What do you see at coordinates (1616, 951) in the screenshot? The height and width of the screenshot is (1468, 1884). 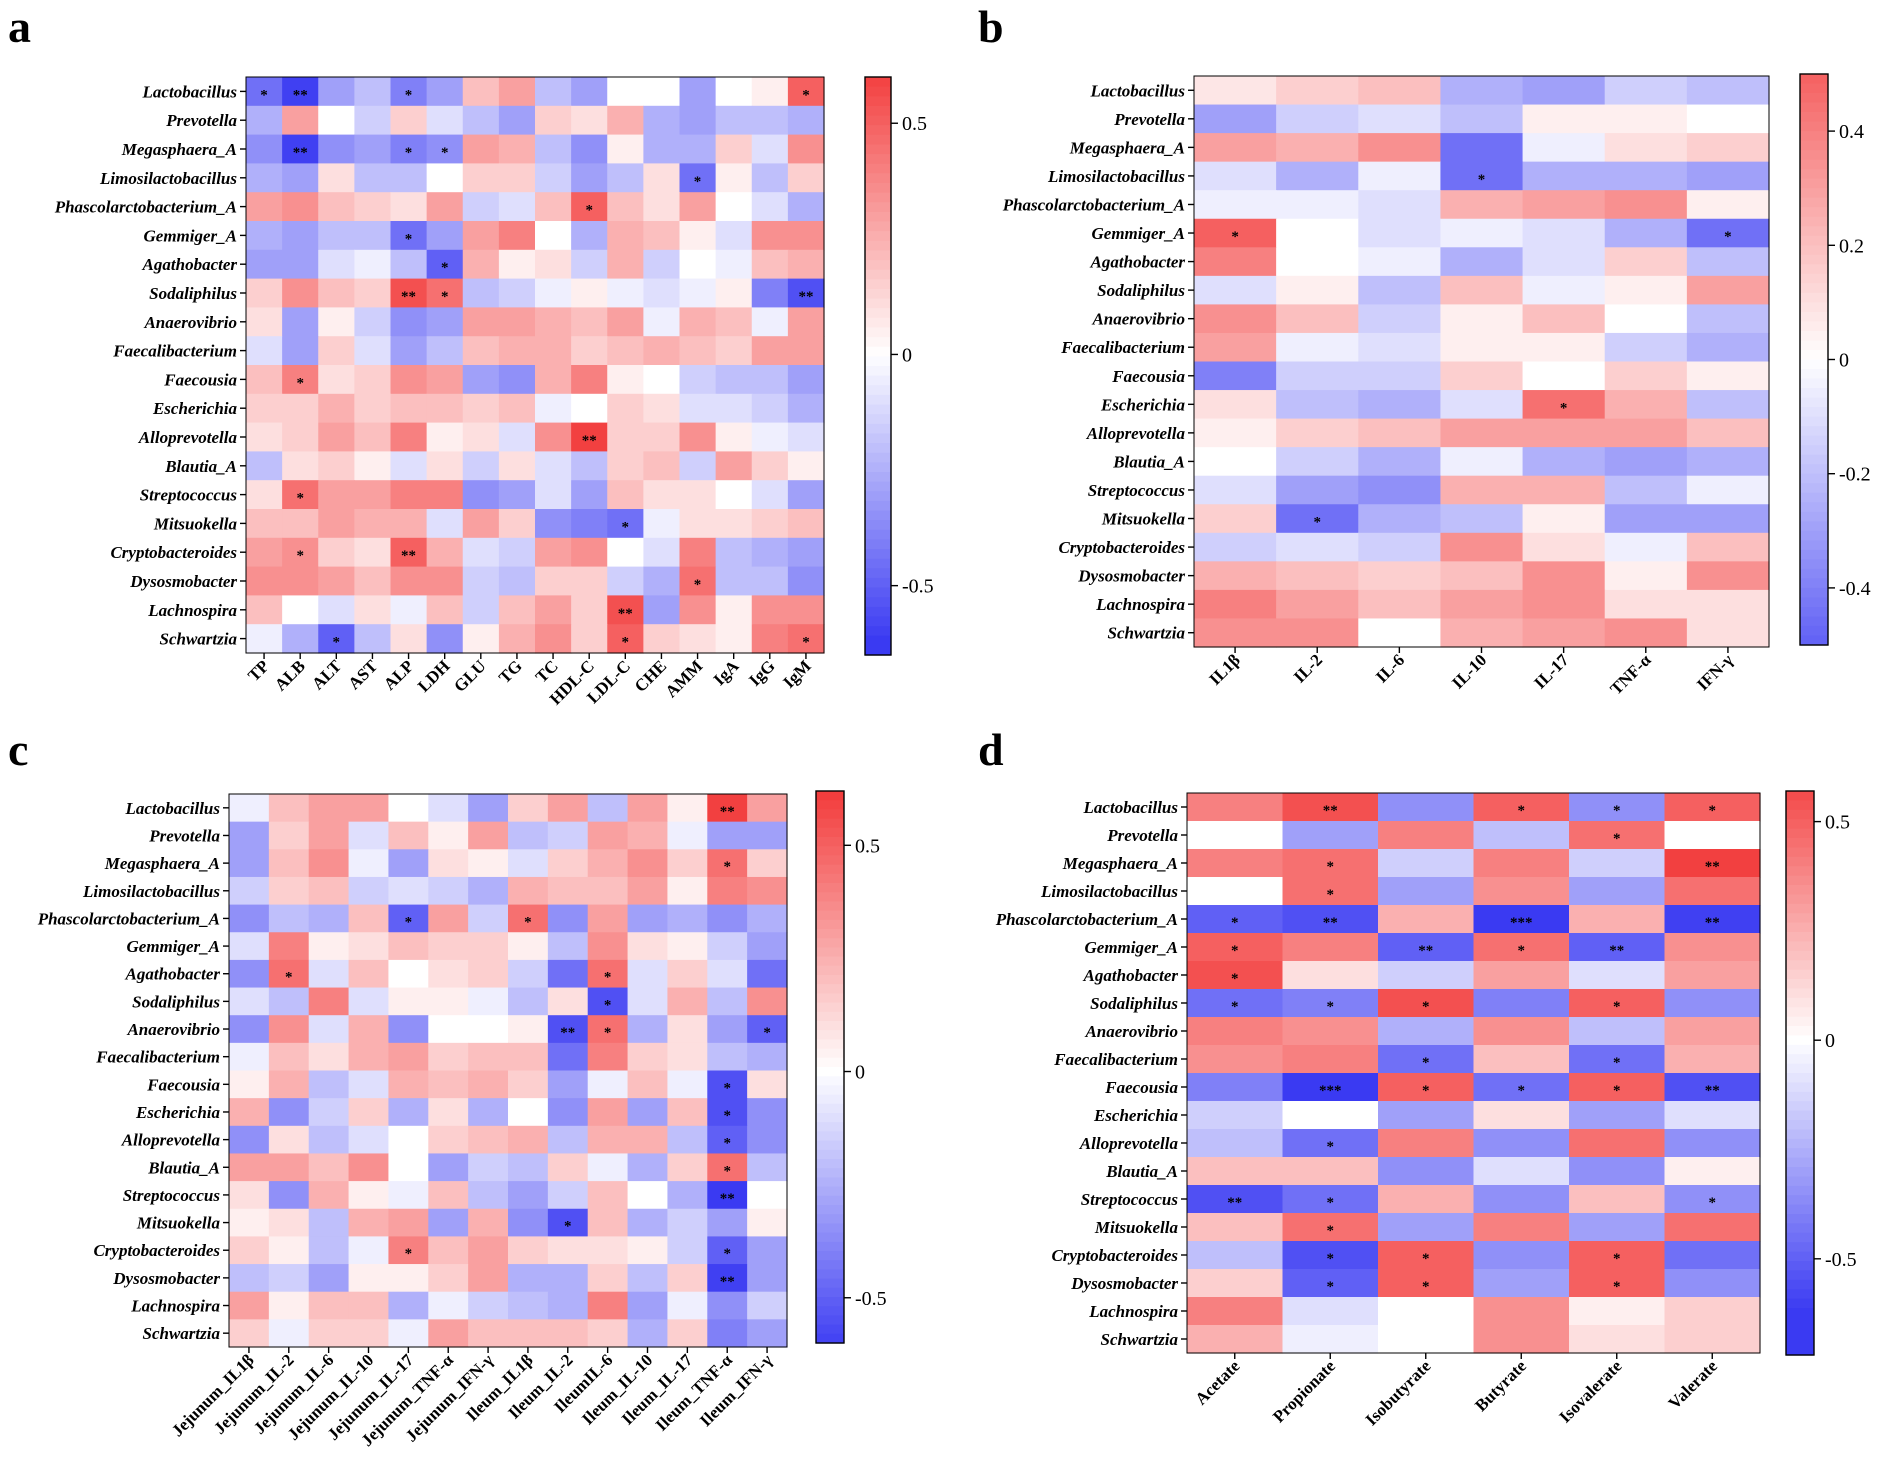 I see `panel-d-significance-mark: **` at bounding box center [1616, 951].